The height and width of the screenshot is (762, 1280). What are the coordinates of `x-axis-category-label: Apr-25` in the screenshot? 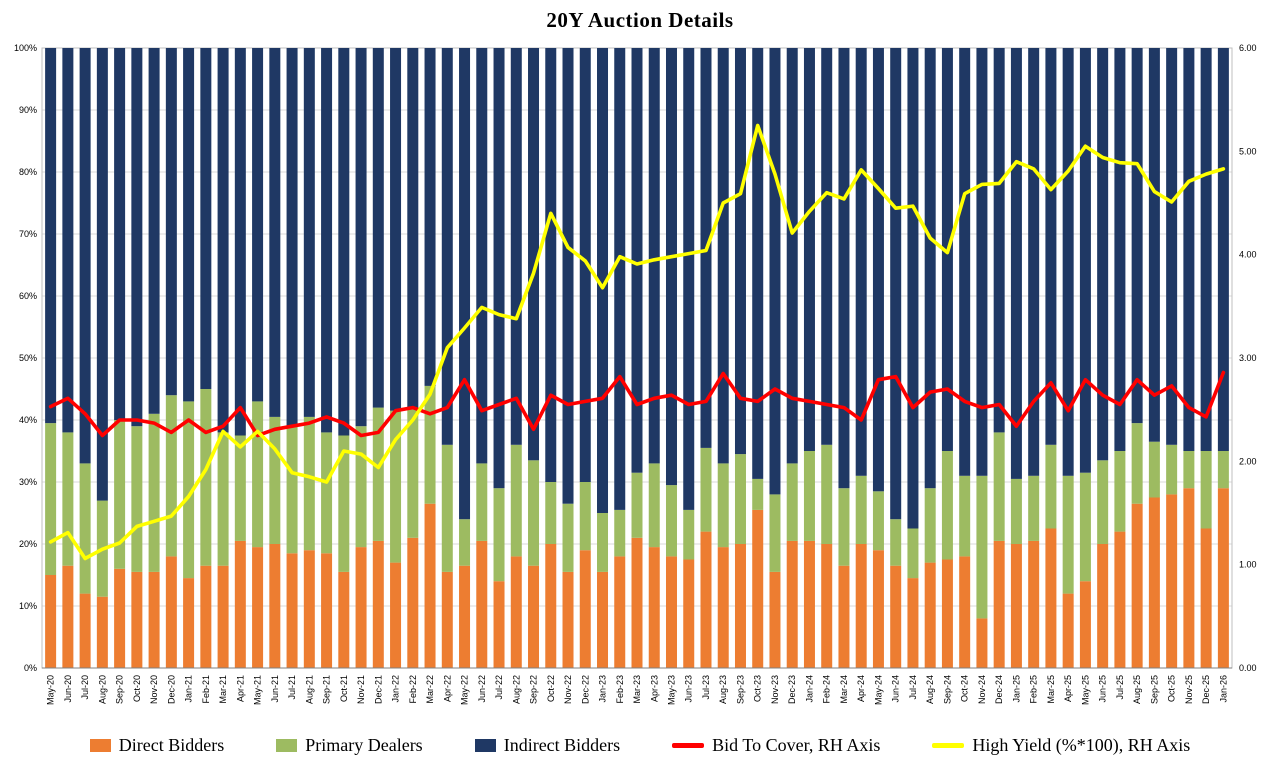 It's located at (1068, 688).